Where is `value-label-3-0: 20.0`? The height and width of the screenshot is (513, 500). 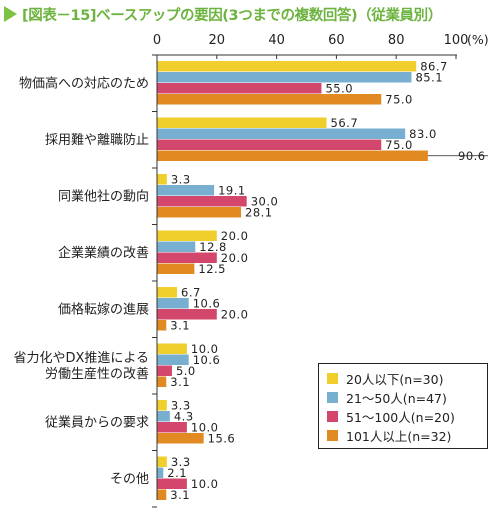 value-label-3-0: 20.0 is located at coordinates (235, 236).